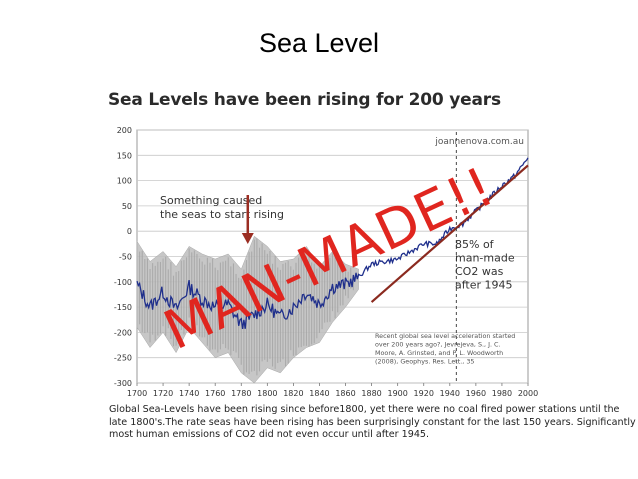  I want to click on y-tick-label: -50, so click(125, 257).